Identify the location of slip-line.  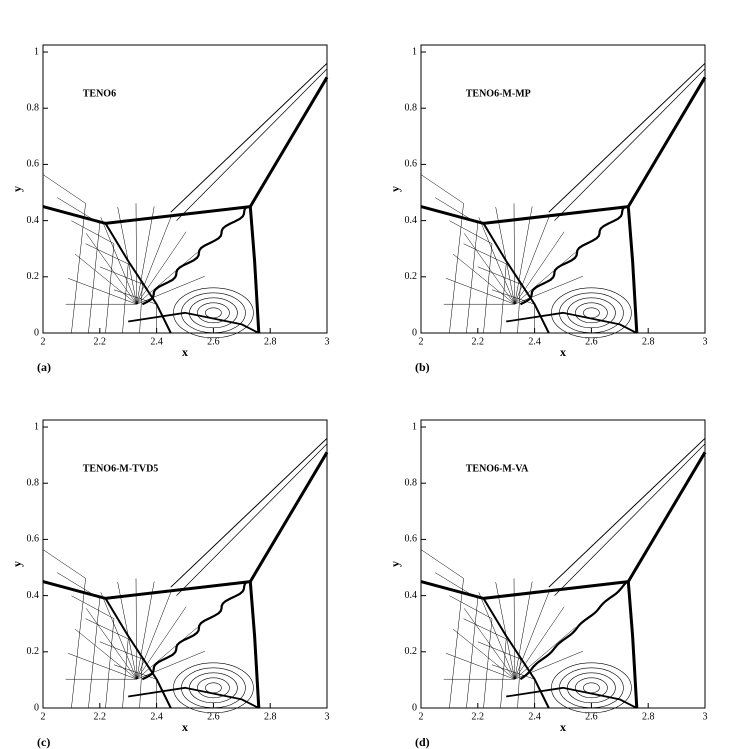
(572, 255).